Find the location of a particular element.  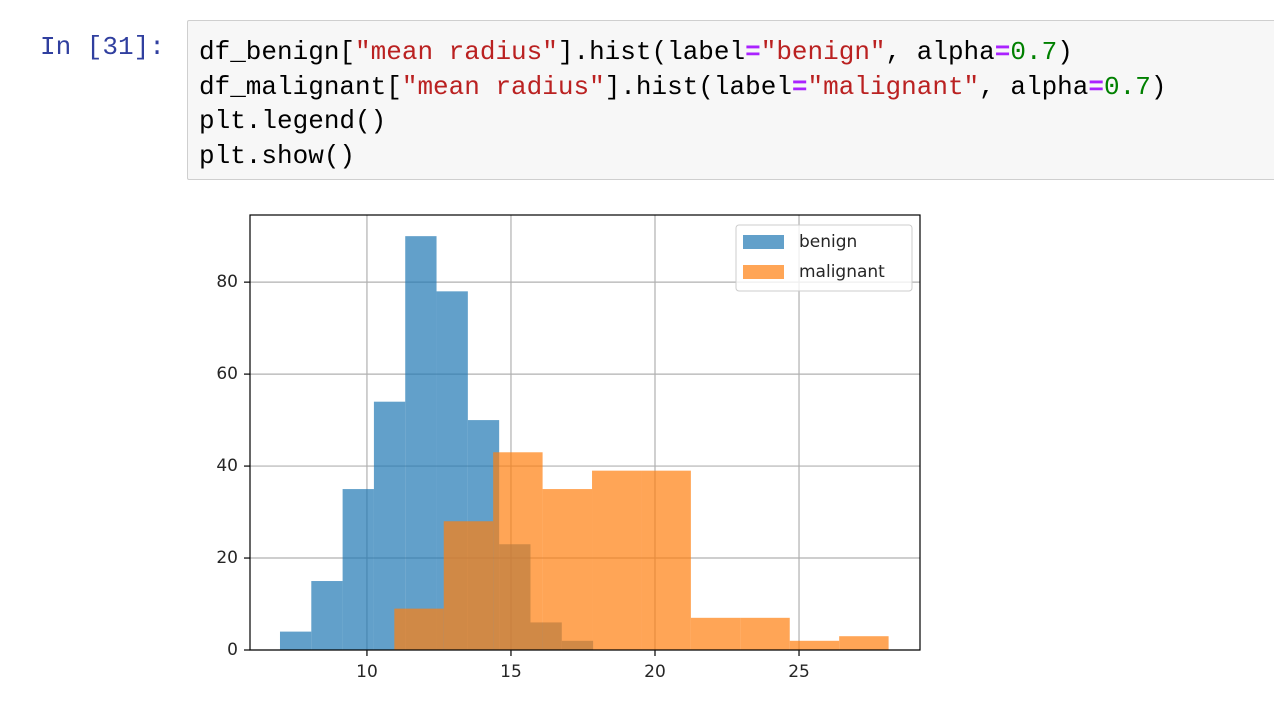

y-tick-label: 20 is located at coordinates (227, 558).